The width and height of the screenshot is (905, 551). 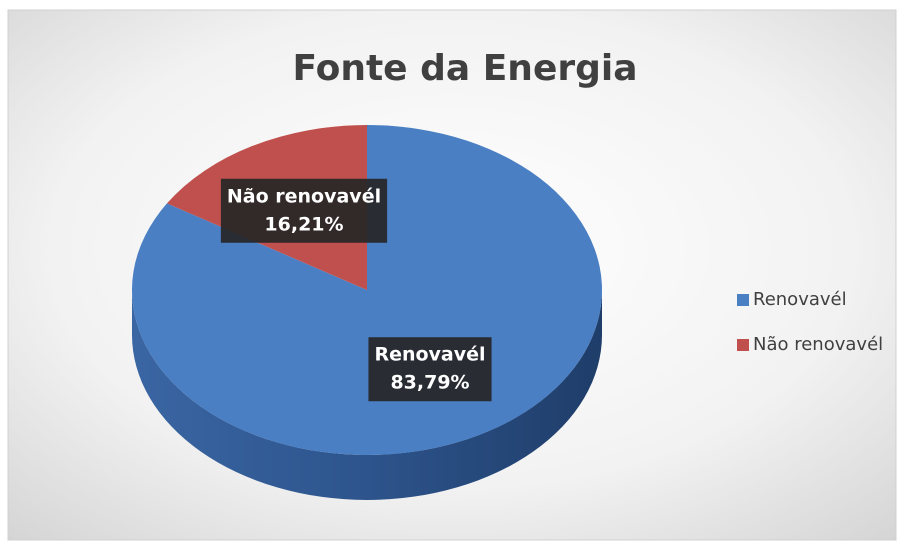 I want to click on chart-title: Fonte da Energia, so click(x=464, y=68).